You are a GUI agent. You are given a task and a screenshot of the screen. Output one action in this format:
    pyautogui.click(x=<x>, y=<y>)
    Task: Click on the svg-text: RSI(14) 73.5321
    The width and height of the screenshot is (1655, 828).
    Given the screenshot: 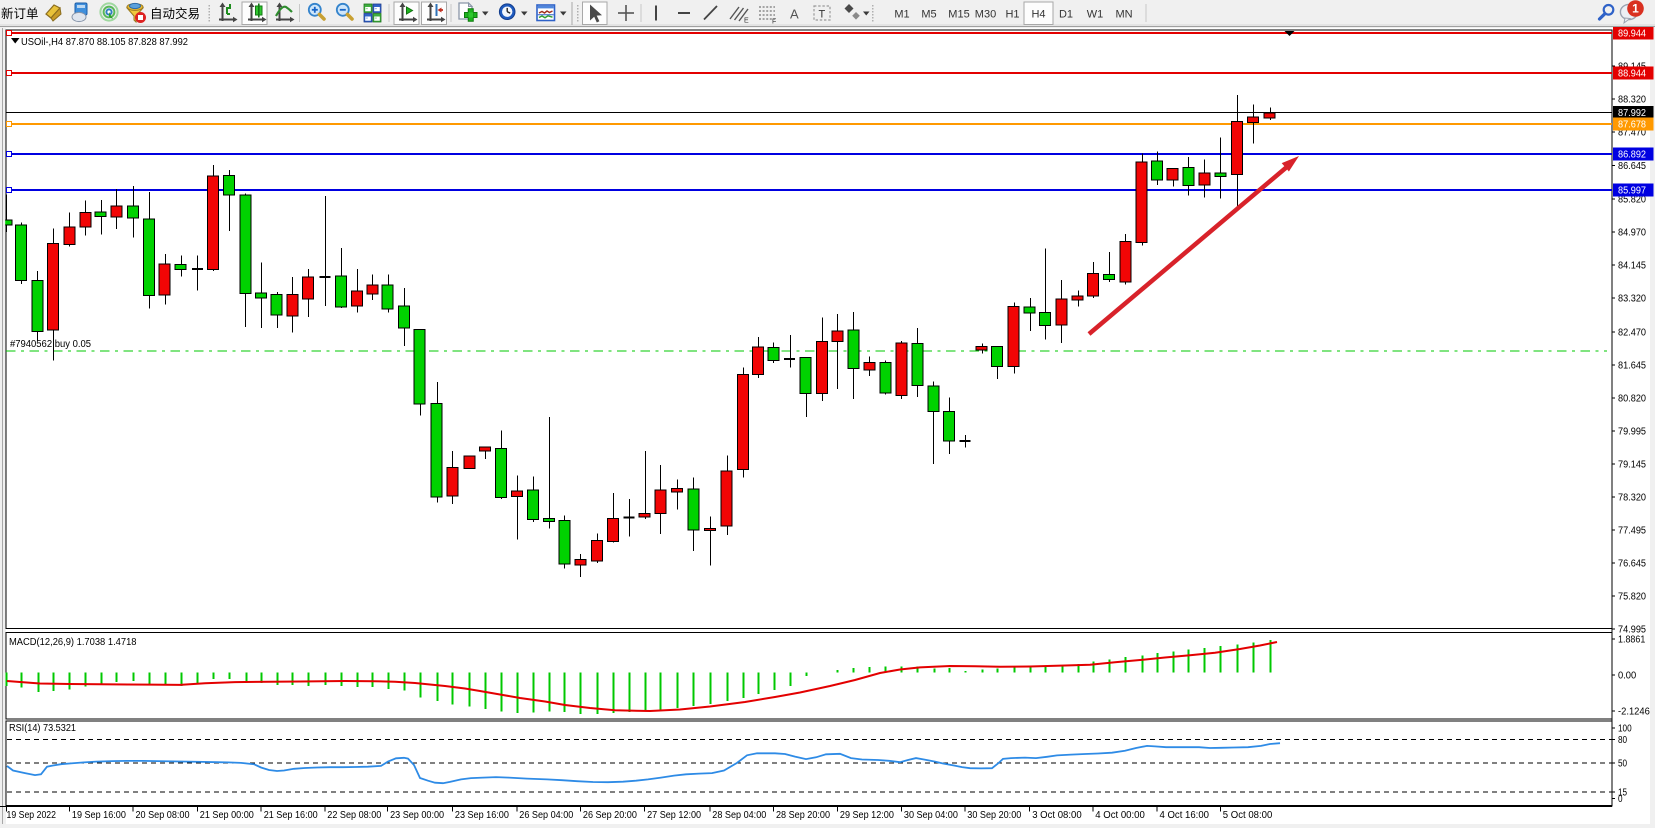 What is the action you would take?
    pyautogui.click(x=42, y=728)
    